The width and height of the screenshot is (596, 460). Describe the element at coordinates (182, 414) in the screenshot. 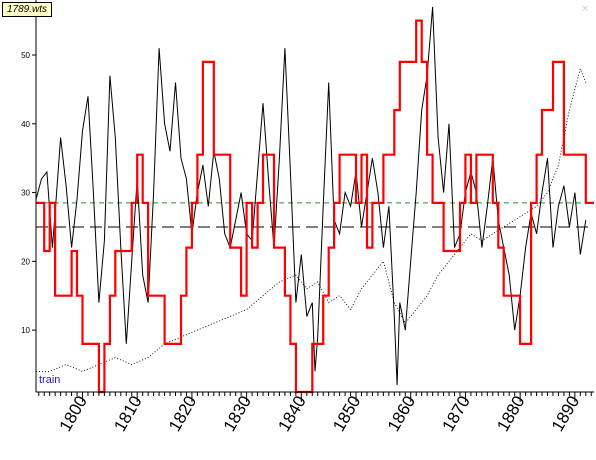

I see `x-tick-label-1820: 1820` at that location.